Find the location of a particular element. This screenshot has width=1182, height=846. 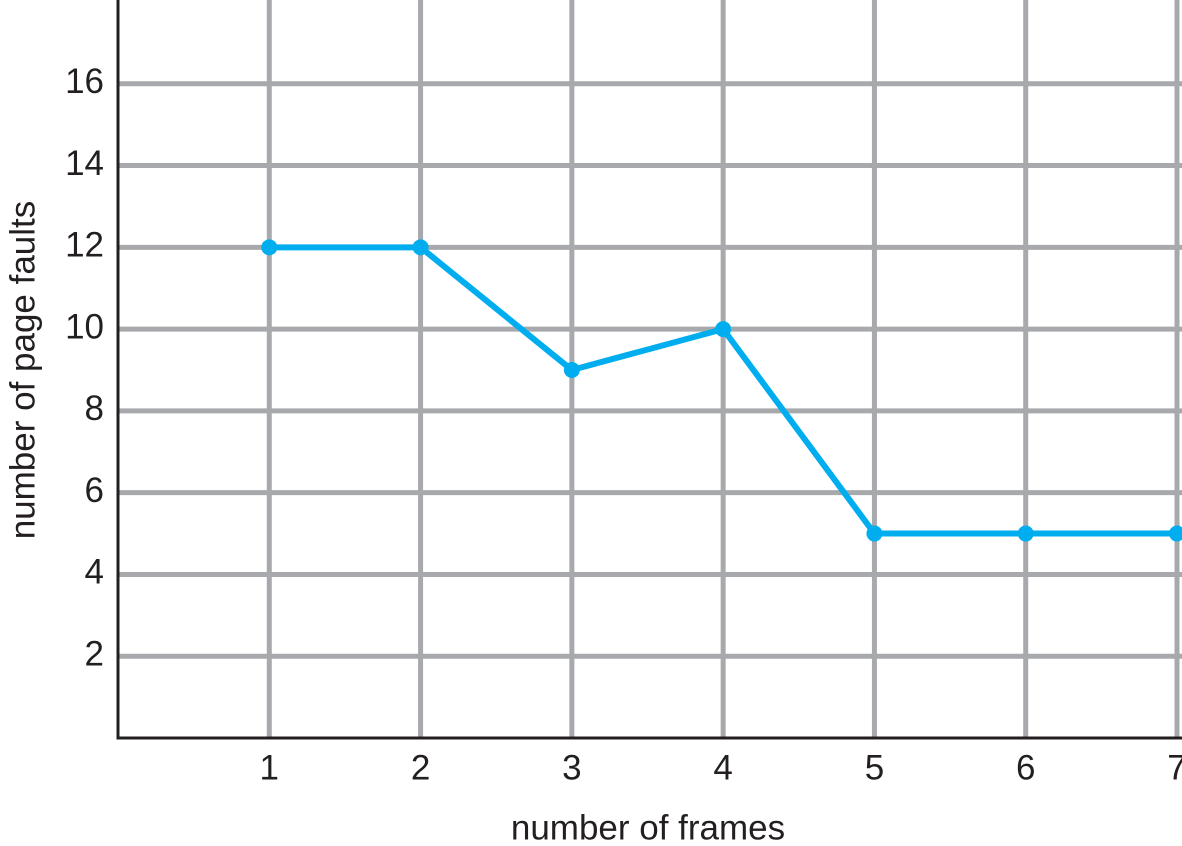

y-tick-label: 8 is located at coordinates (94, 408).